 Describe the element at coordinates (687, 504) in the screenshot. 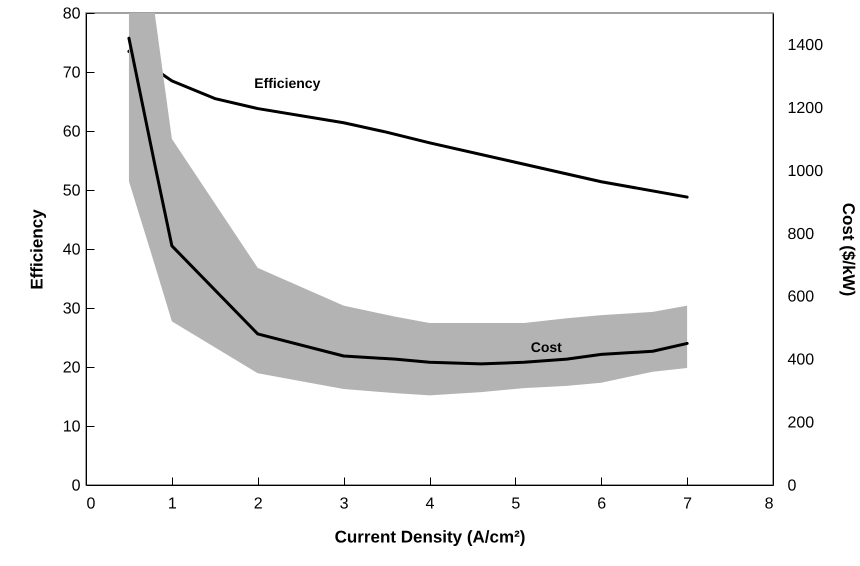

I see `x-tick-label: 7` at that location.